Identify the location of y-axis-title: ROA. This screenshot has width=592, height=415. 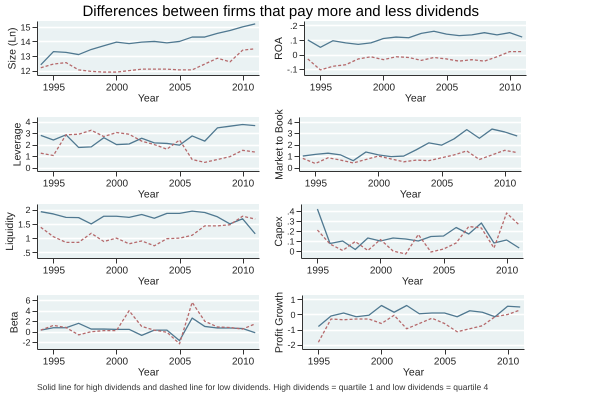
(278, 48).